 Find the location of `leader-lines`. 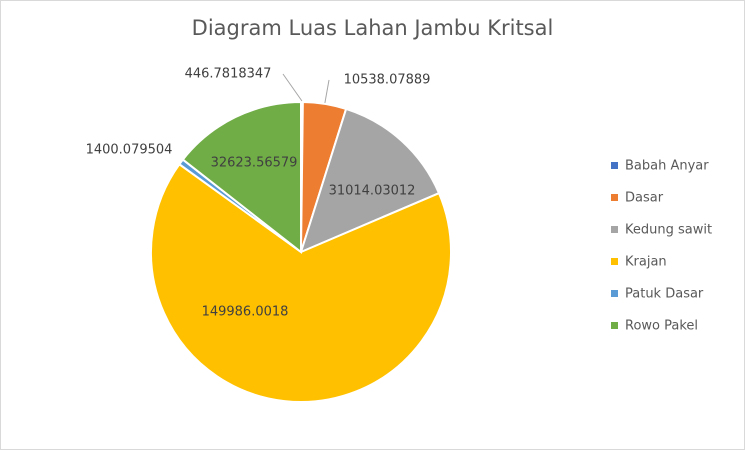

leader-lines is located at coordinates (306, 88).